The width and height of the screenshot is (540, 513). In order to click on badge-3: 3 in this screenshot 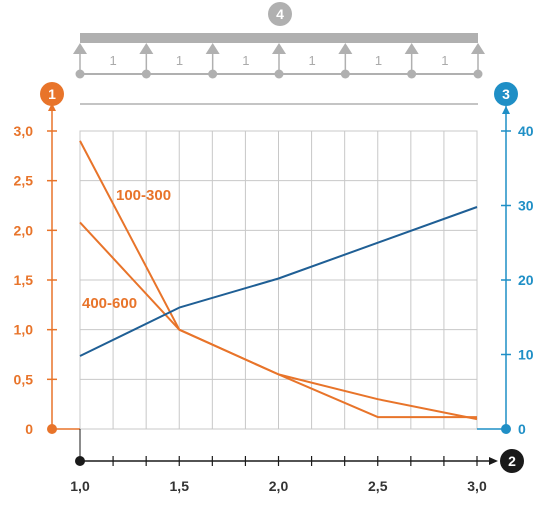, I will do `click(506, 94)`.